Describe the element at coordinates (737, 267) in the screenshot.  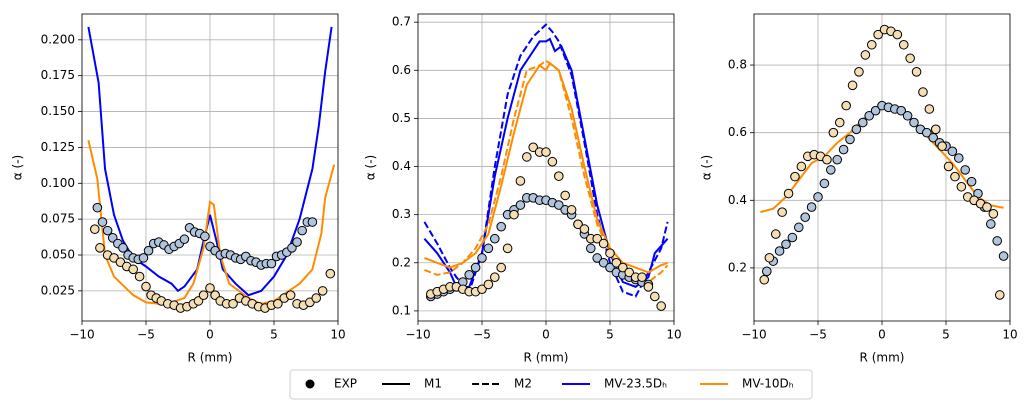
I see `y-tick-label: 0.2` at that location.